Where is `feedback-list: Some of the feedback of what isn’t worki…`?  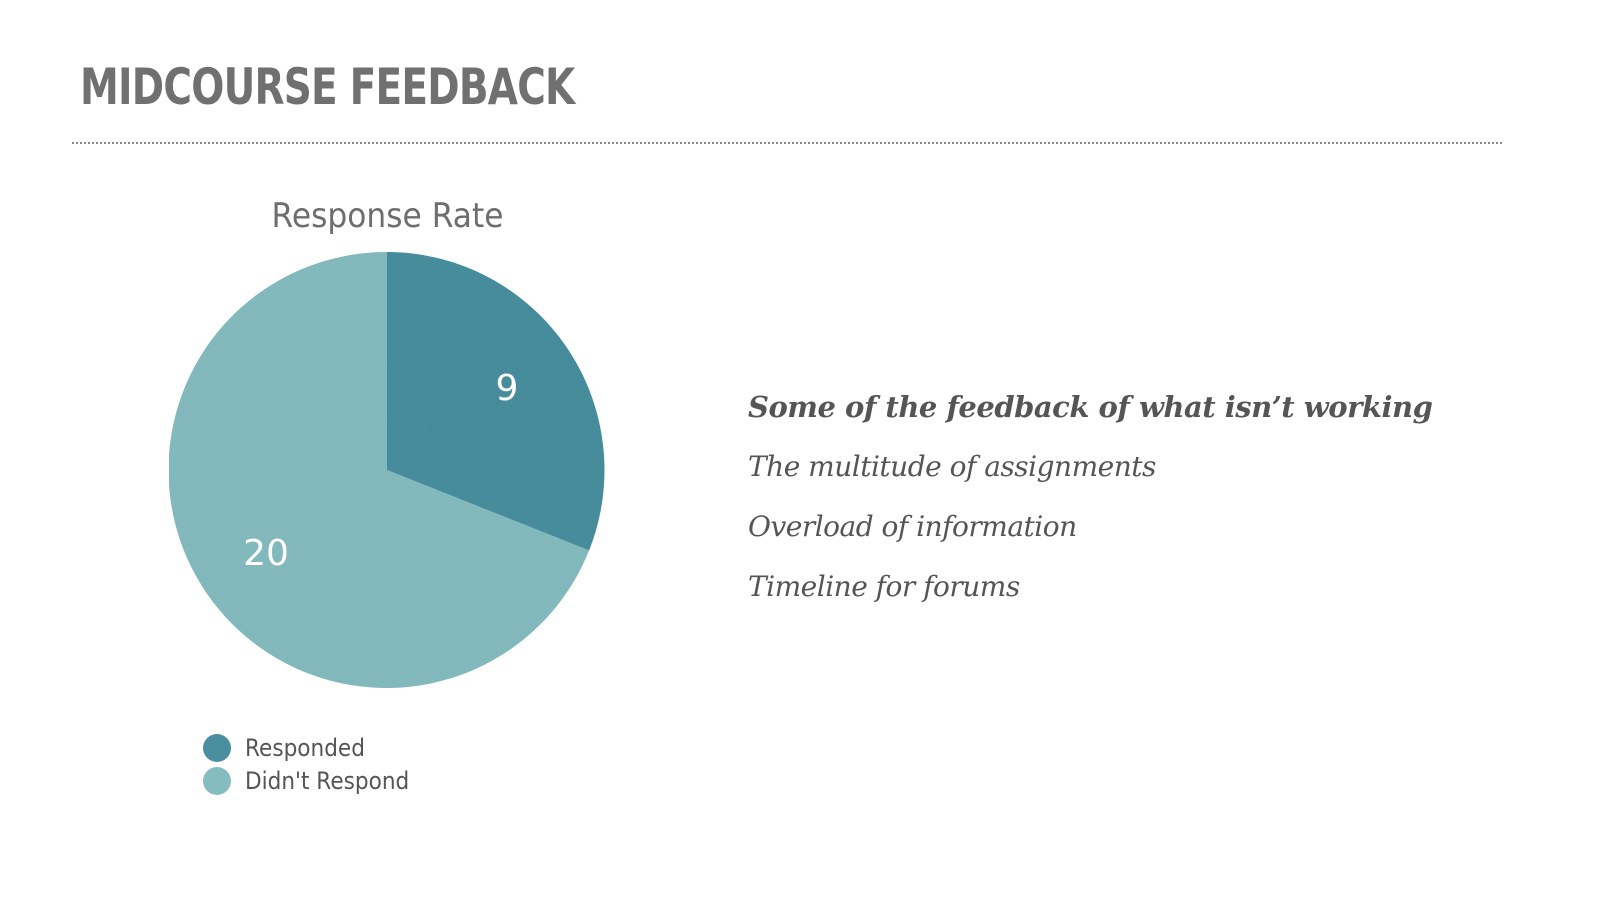 feedback-list: Some of the feedback of what isn’t worki… is located at coordinates (1090, 502).